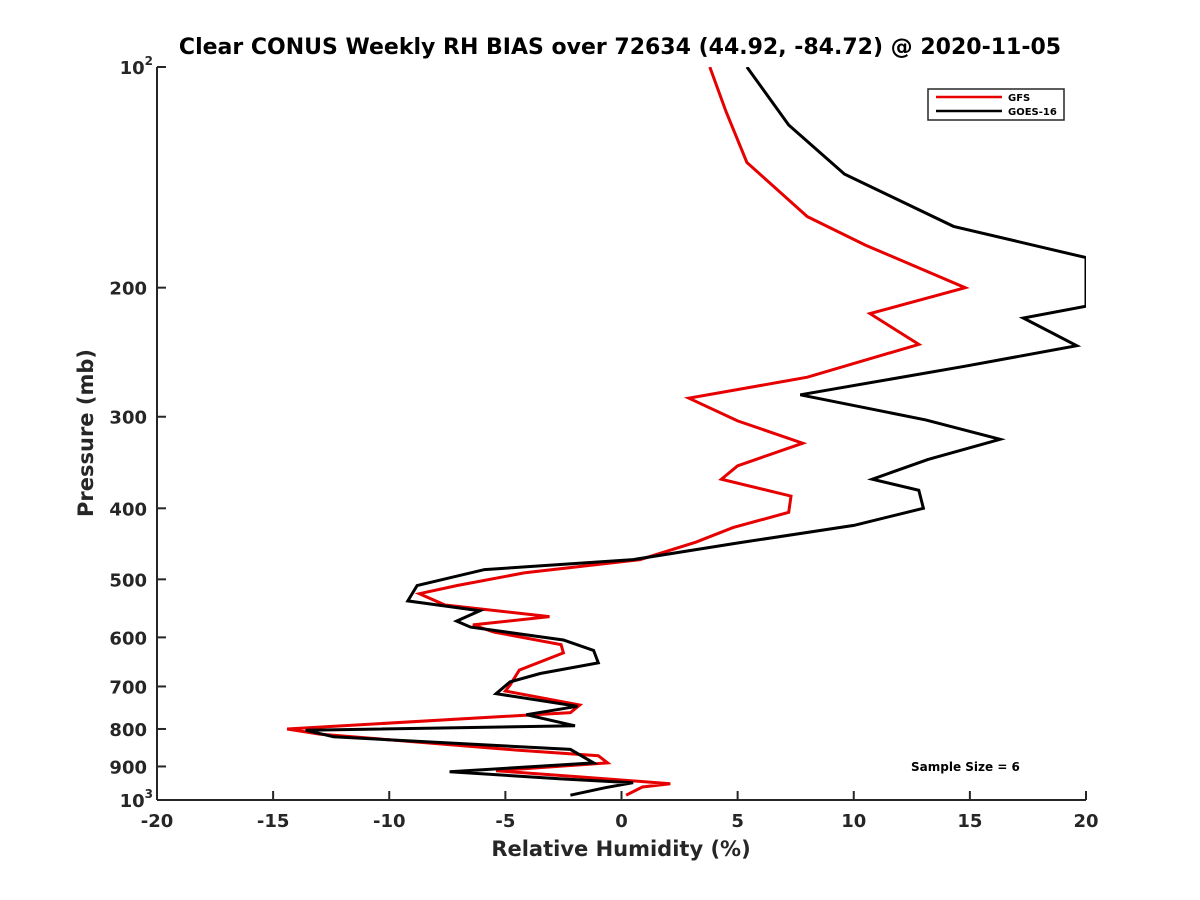  I want to click on x-tick-label: 0, so click(621, 821).